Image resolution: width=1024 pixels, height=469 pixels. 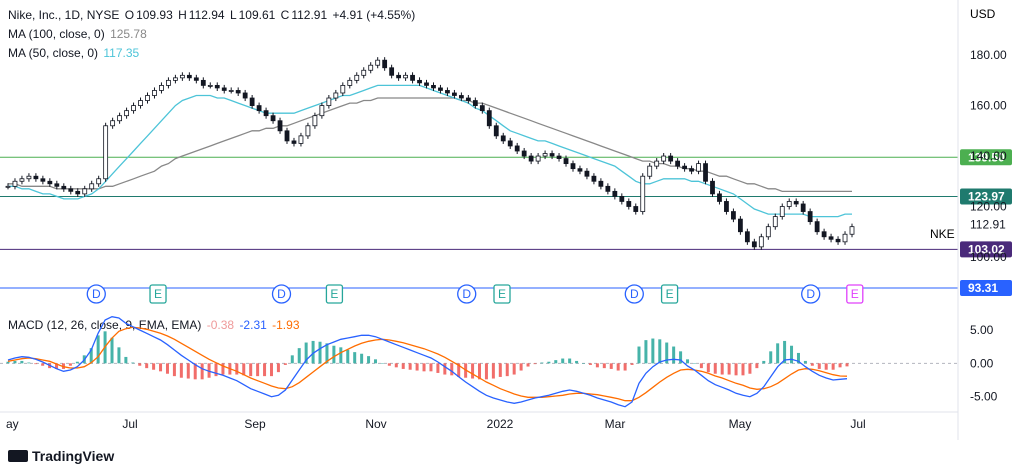 What do you see at coordinates (286, 325) in the screenshot?
I see `macd-signal-value: -1.93` at bounding box center [286, 325].